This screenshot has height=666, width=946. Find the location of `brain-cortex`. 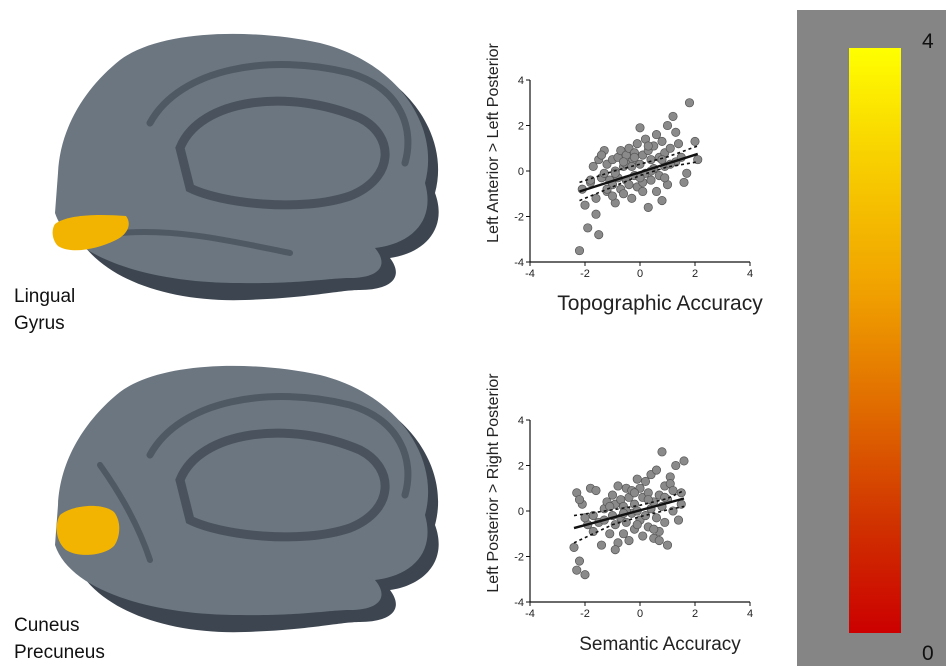

brain-cortex is located at coordinates (242, 158).